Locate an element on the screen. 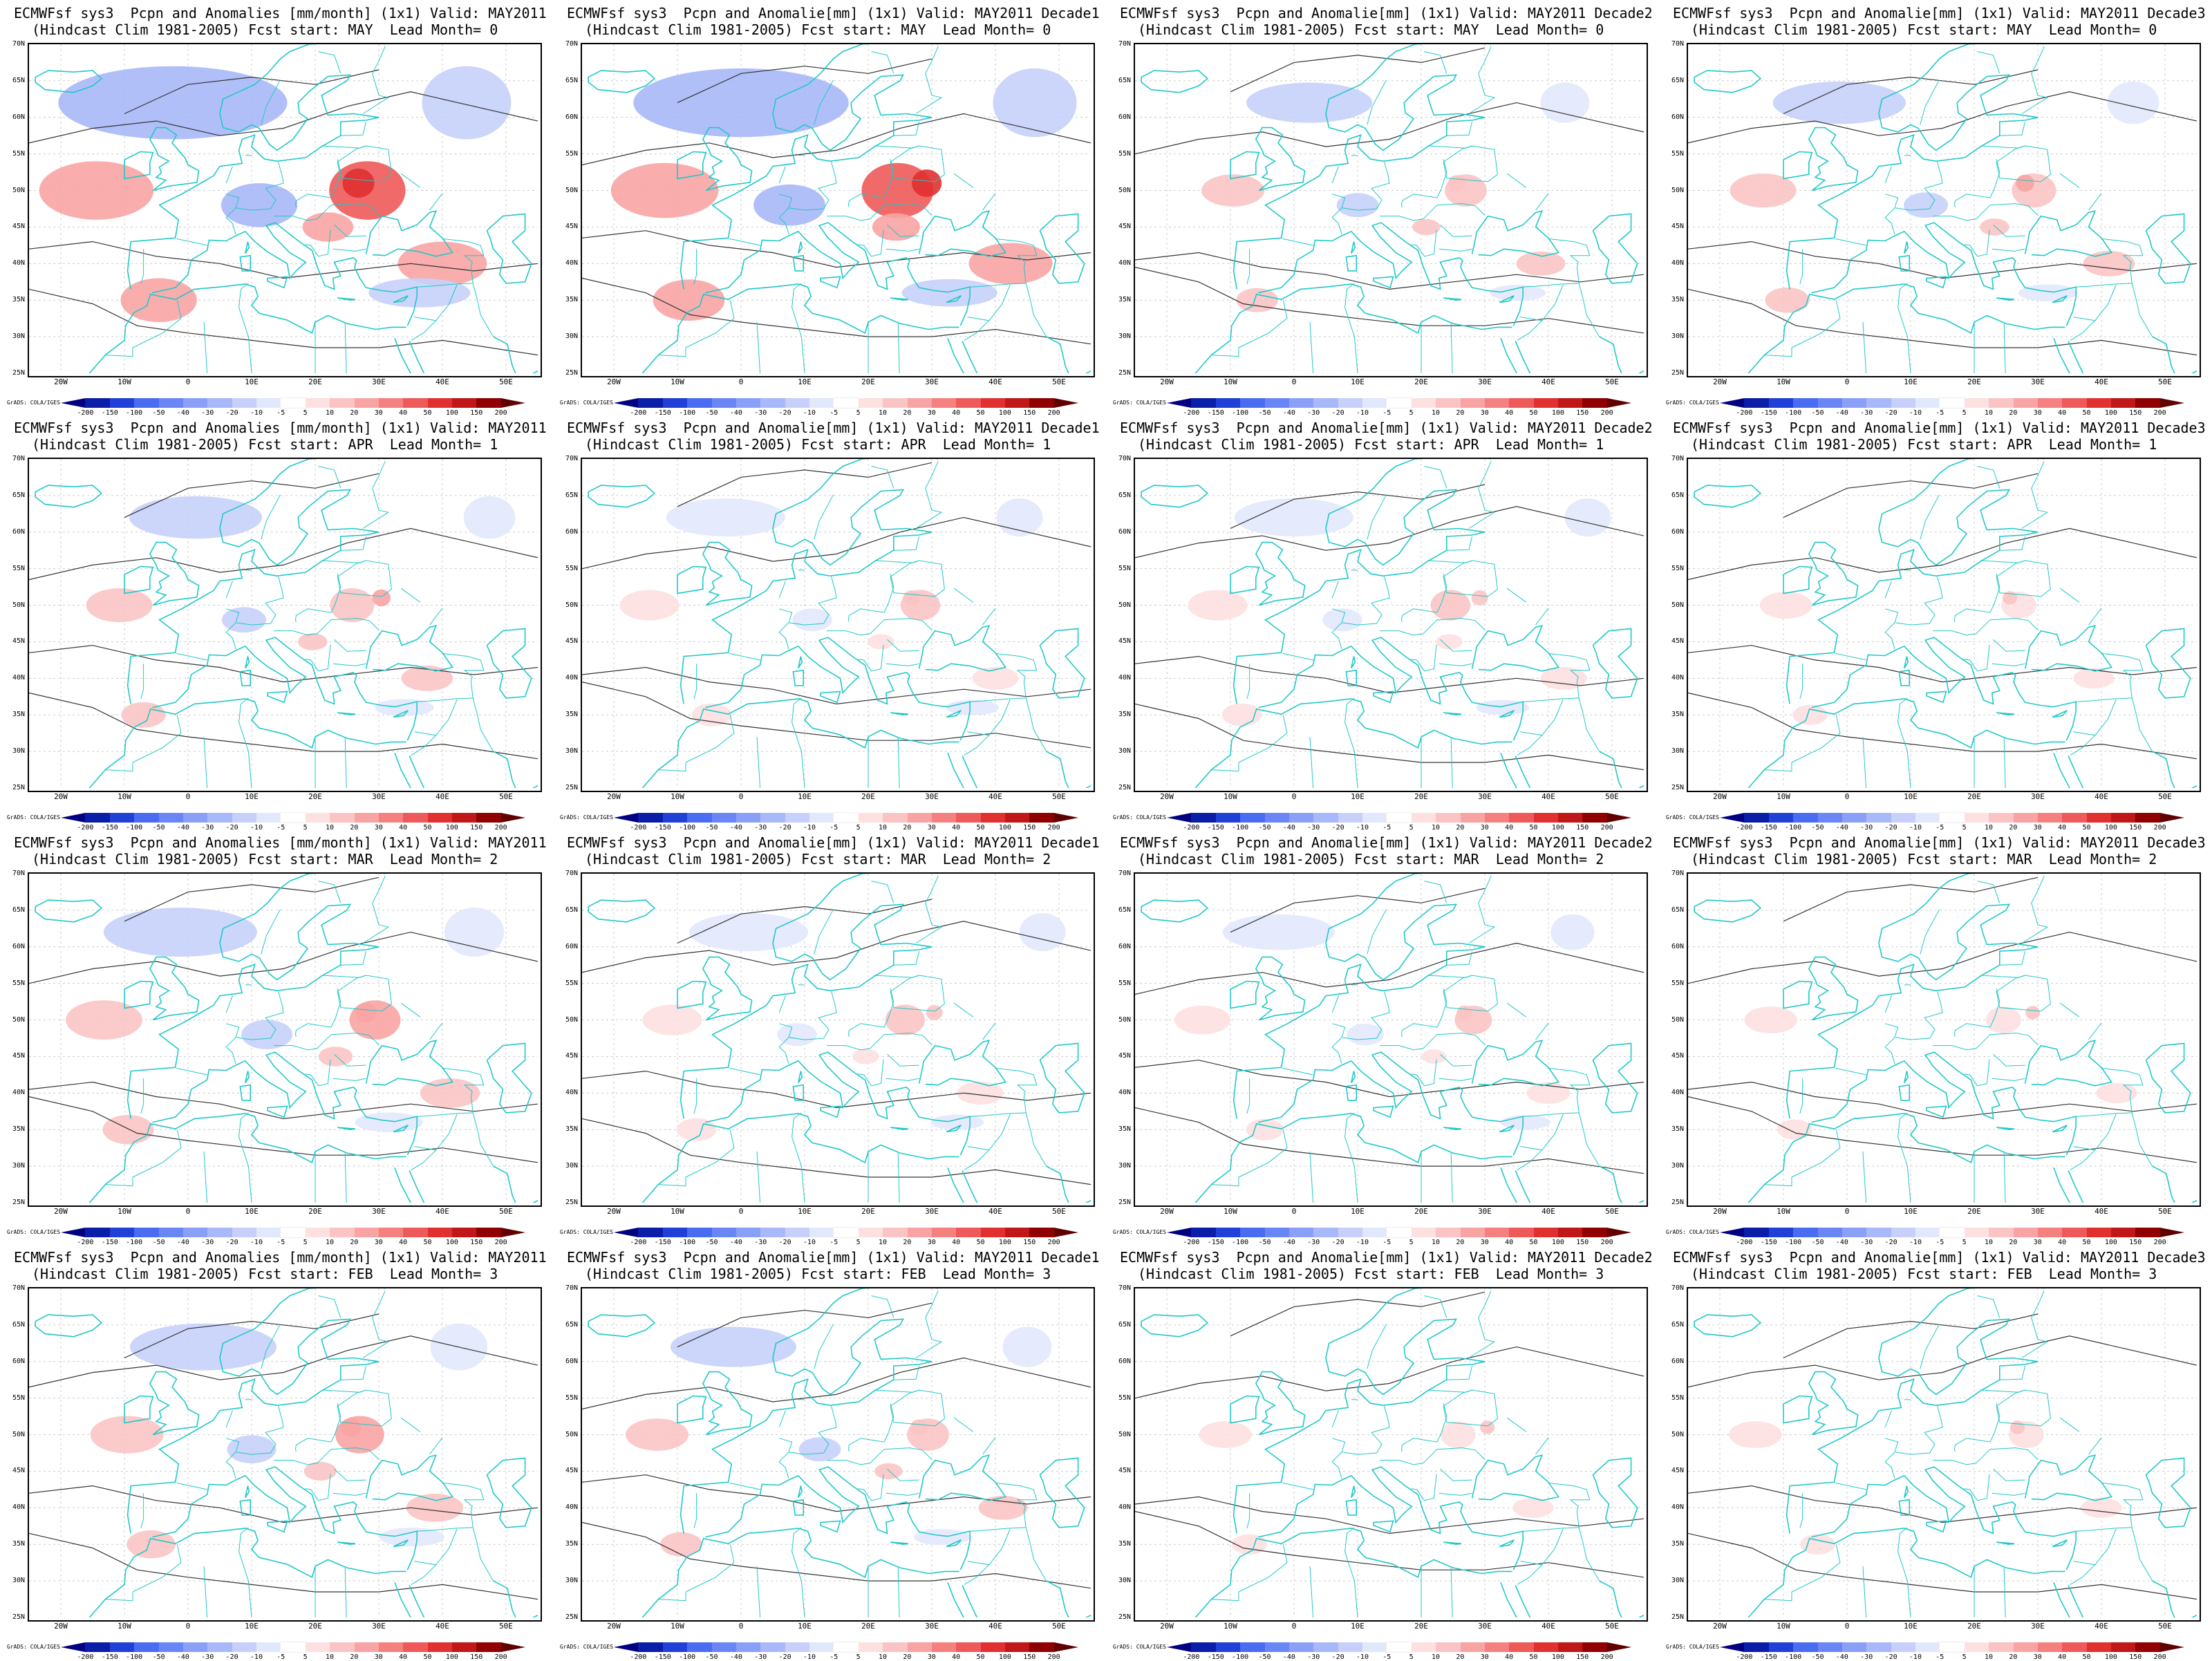  anomaly-shading is located at coordinates (1937, 658).